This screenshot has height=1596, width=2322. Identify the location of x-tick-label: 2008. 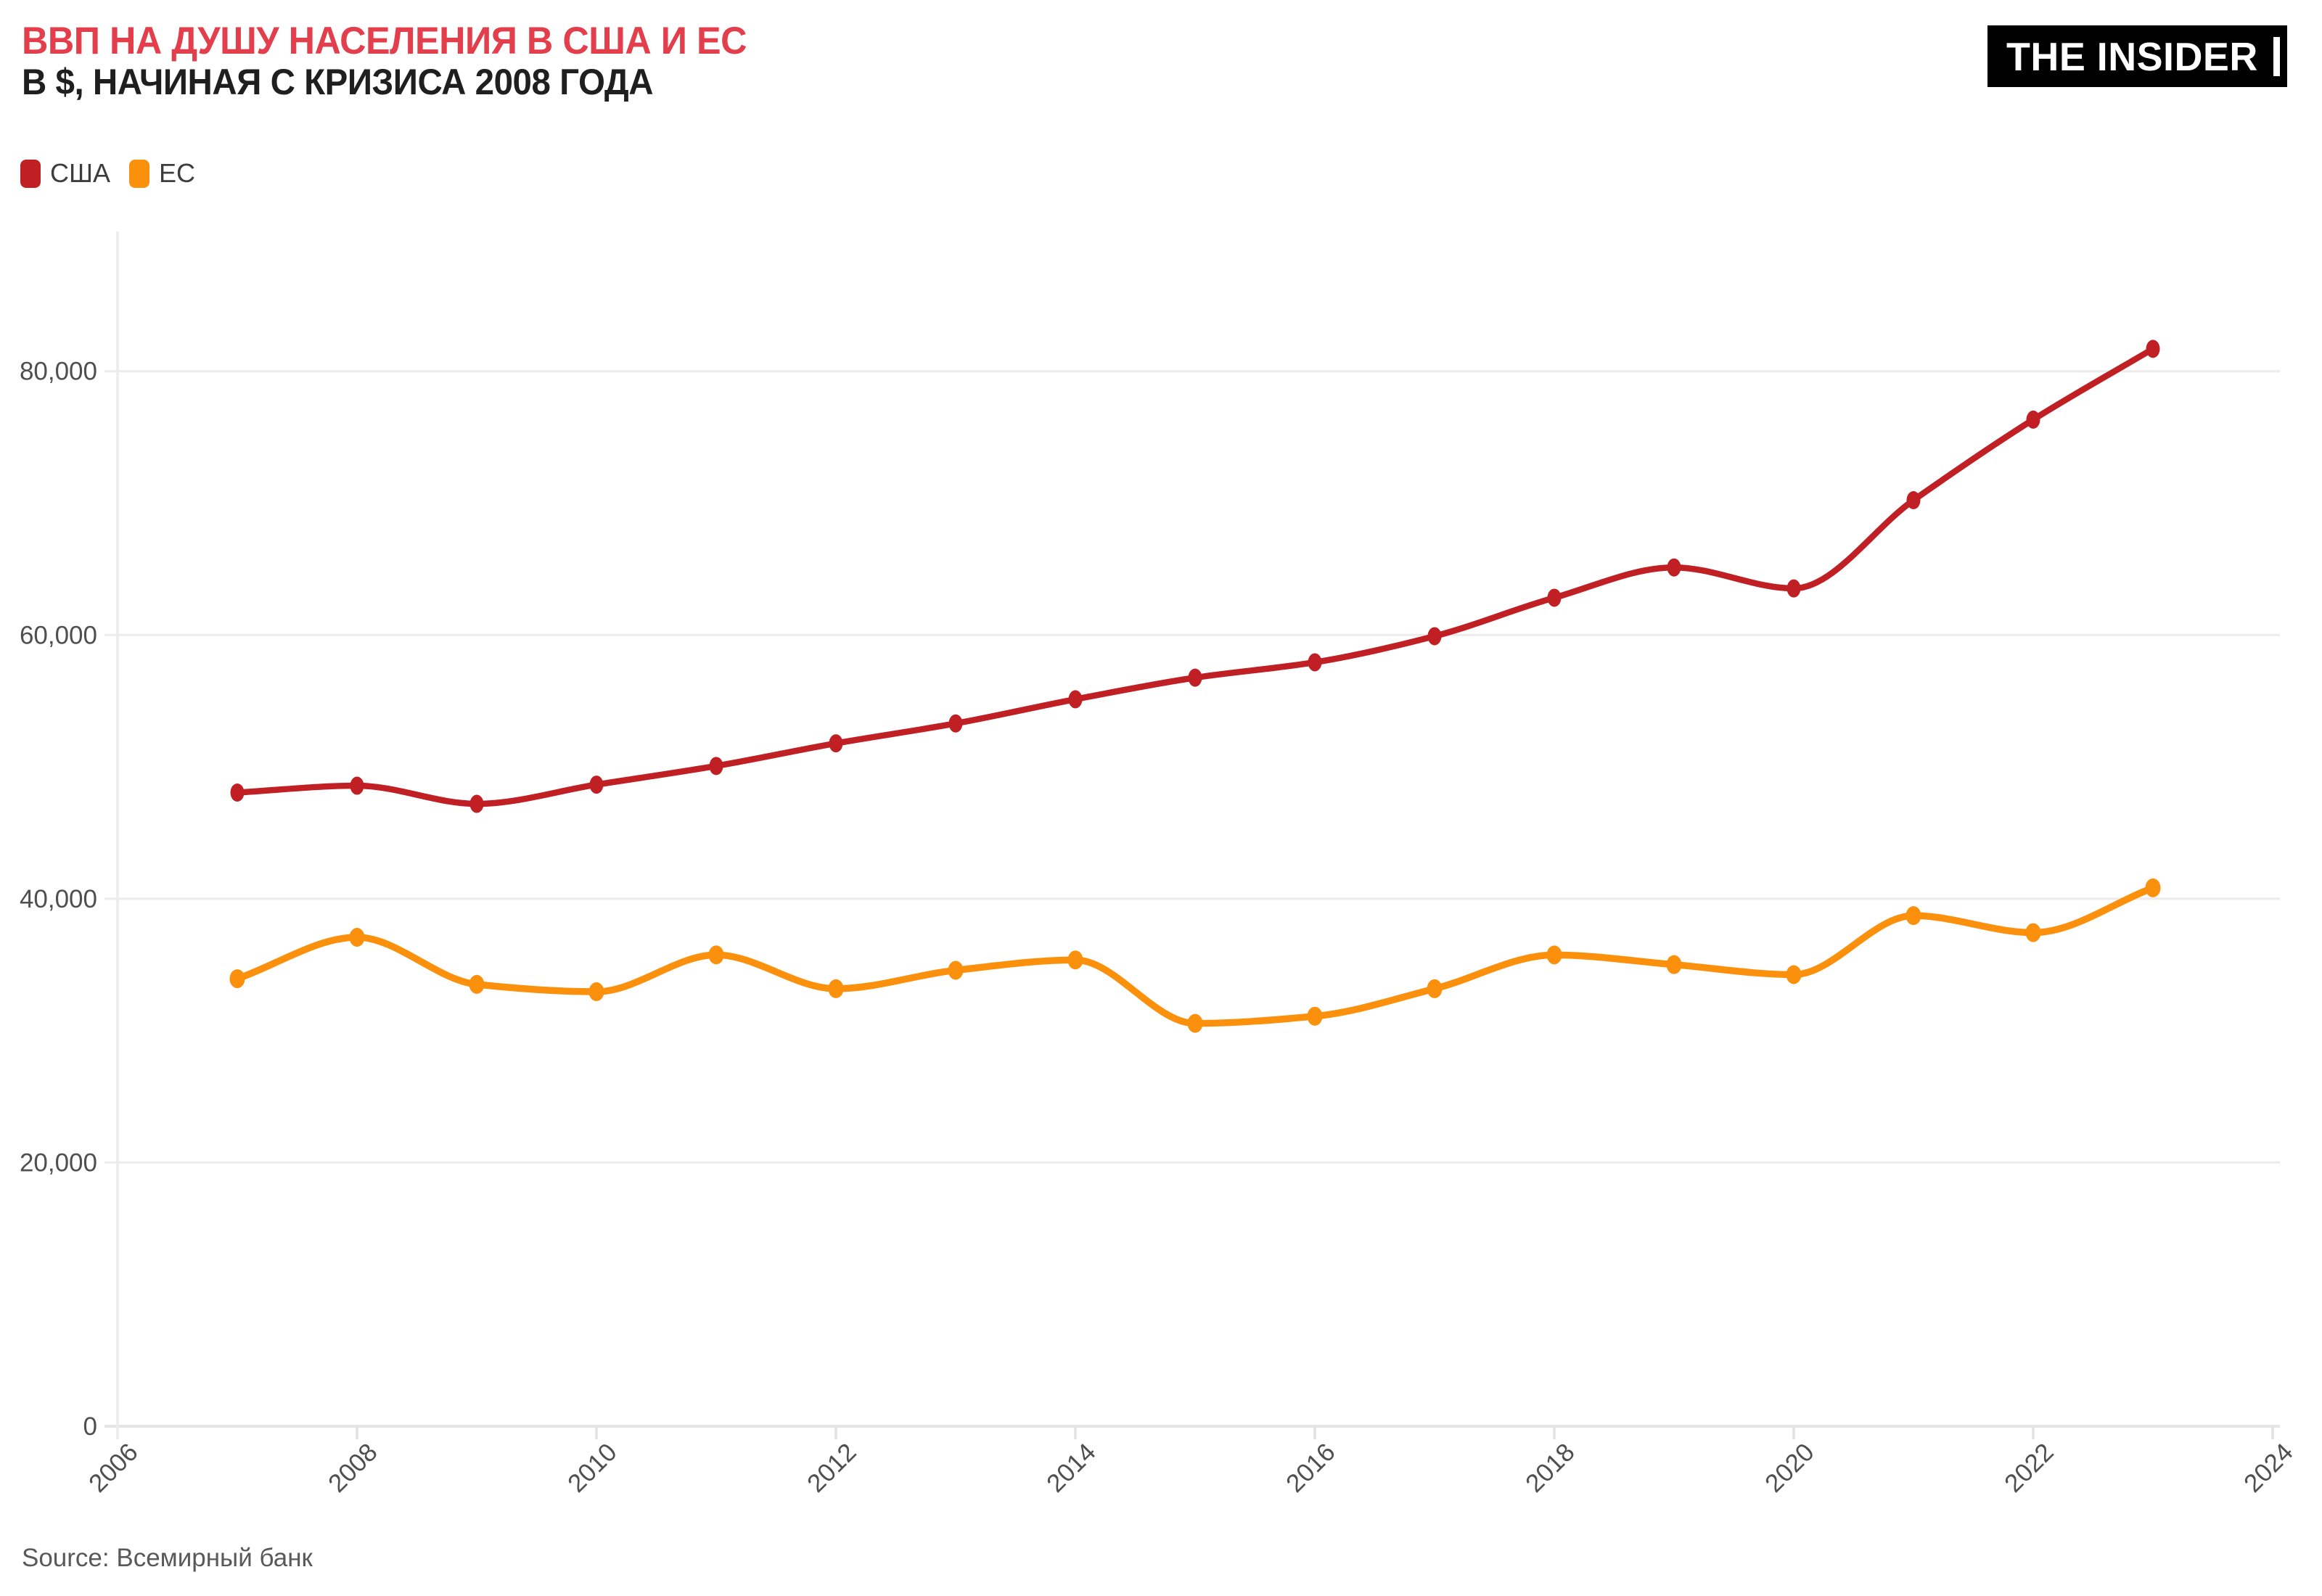
(353, 1468).